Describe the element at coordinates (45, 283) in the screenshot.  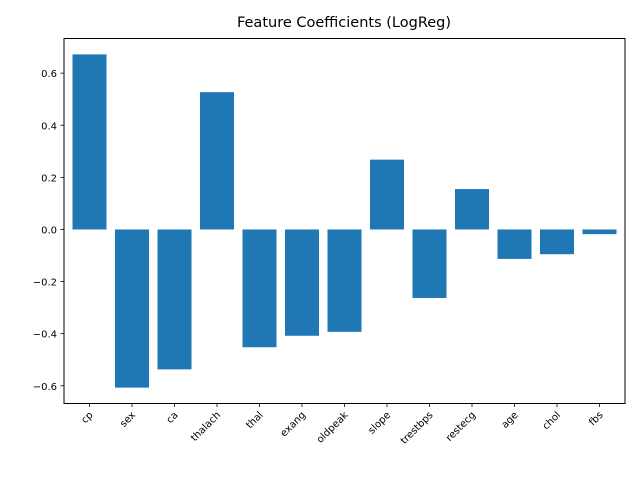
I see `y-tick-label: −0.2` at that location.